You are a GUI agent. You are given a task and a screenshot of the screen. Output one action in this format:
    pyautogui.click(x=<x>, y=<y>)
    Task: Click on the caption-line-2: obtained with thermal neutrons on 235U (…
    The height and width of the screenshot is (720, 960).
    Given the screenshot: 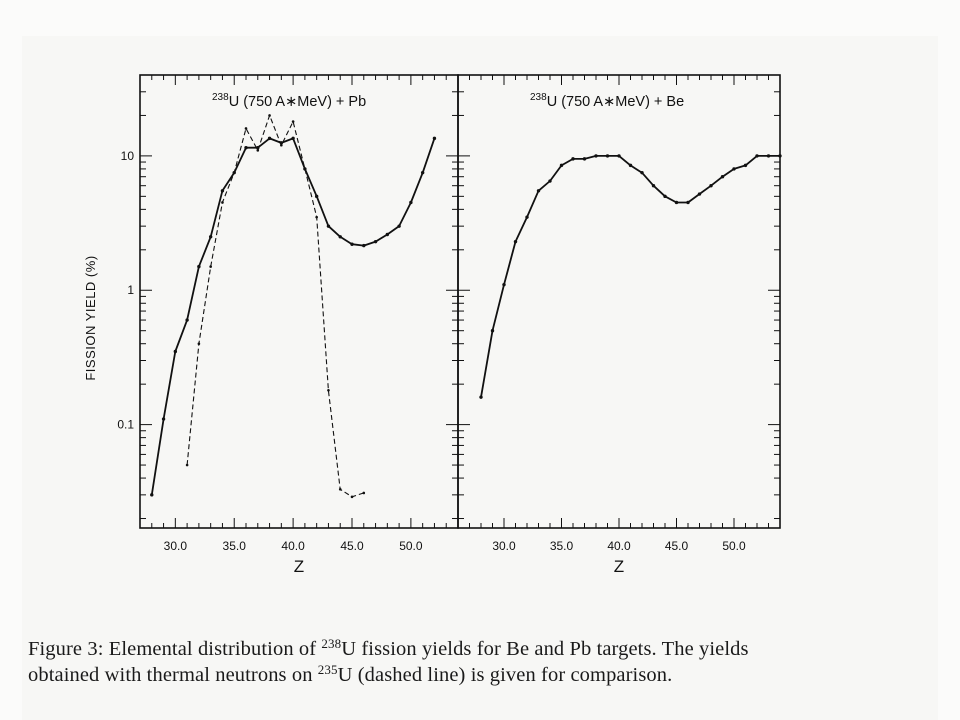 What is the action you would take?
    pyautogui.click(x=478, y=675)
    